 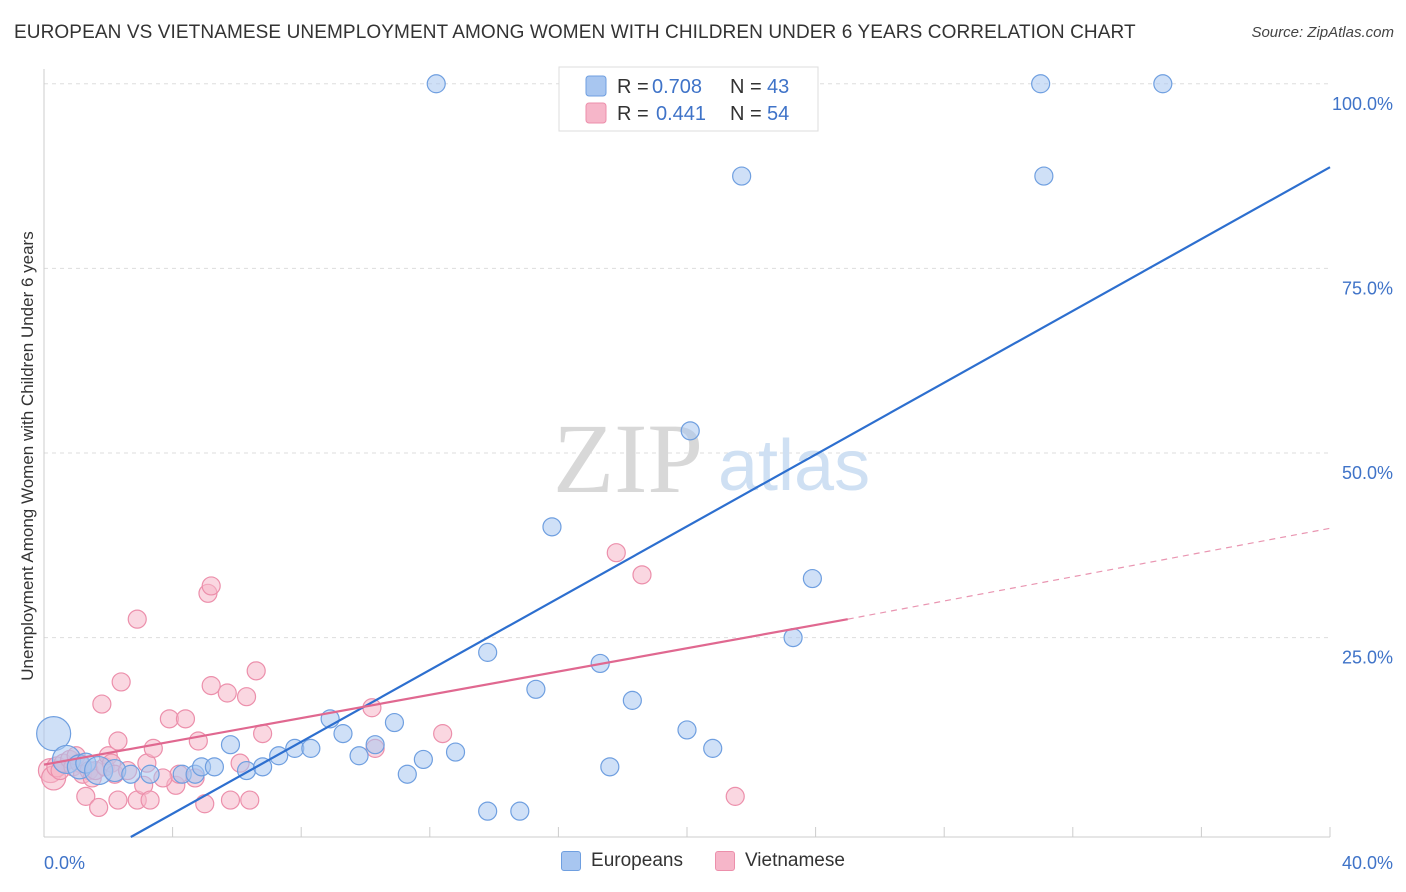 What do you see at coordinates (724, 861) in the screenshot?
I see `vietnamese-swatch` at bounding box center [724, 861].